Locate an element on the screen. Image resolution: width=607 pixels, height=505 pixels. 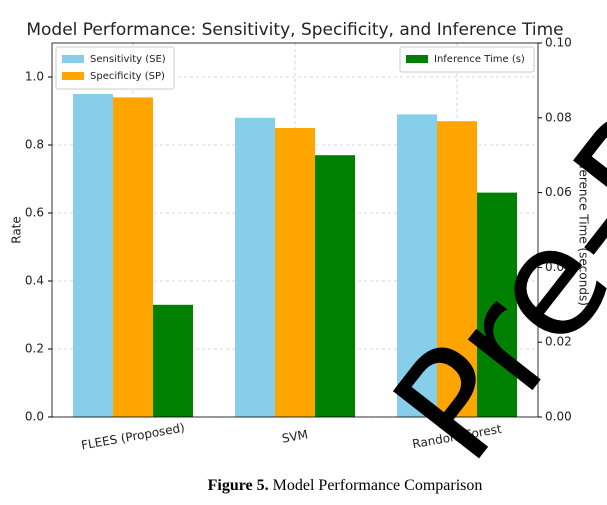
caption: Figure 5. Model Performance Comparison is located at coordinates (345, 485).